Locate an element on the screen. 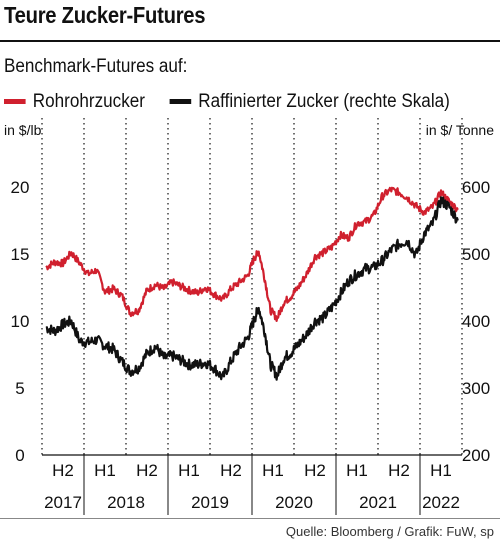 This screenshot has width=500, height=545. left-tick-label: 20 is located at coordinates (20, 187).